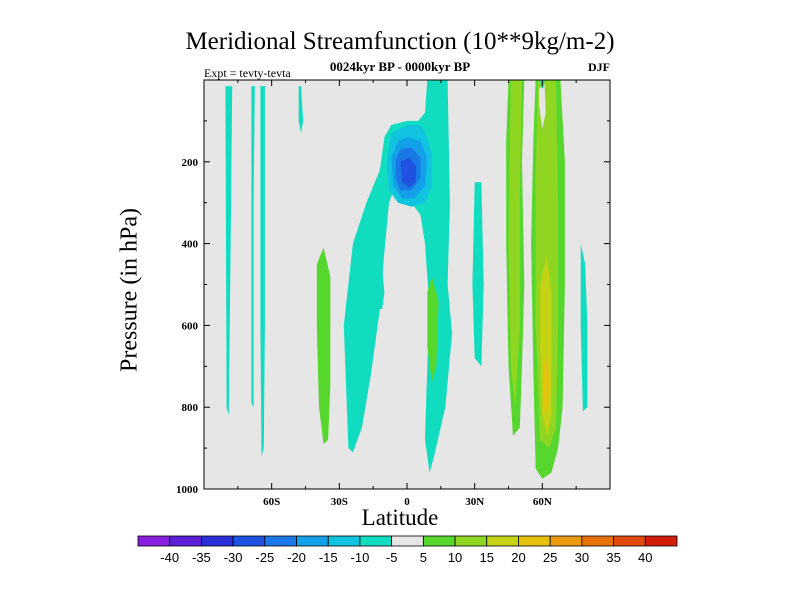 The width and height of the screenshot is (800, 600). Describe the element at coordinates (407, 550) in the screenshot. I see `colorbar: -40 -35 -30 -25 -20 -15 -10 -5 5 10 15 20 25 30 35 40` at that location.